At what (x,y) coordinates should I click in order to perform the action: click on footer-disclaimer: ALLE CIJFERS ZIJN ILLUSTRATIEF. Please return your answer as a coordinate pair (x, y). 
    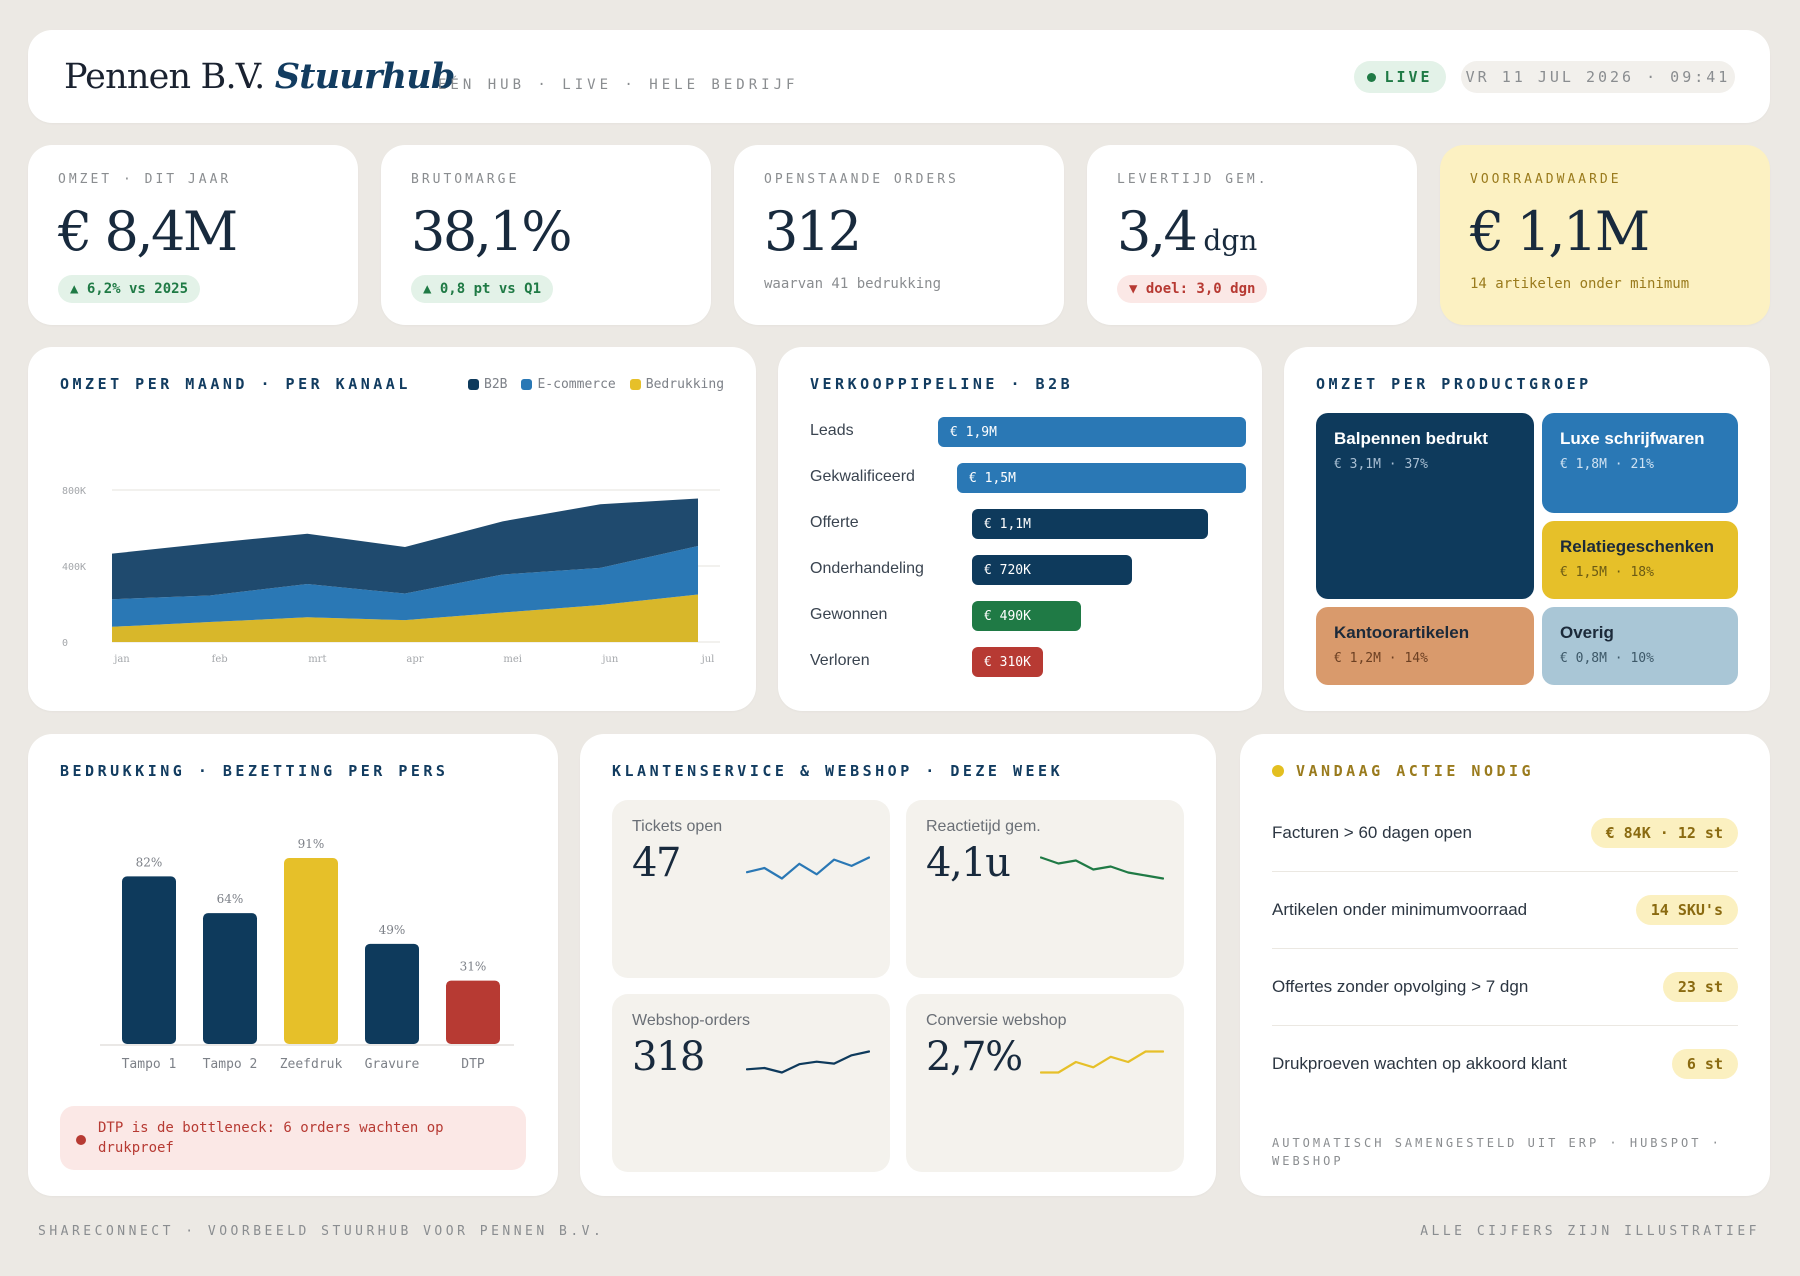
    Looking at the image, I should click on (1590, 1231).